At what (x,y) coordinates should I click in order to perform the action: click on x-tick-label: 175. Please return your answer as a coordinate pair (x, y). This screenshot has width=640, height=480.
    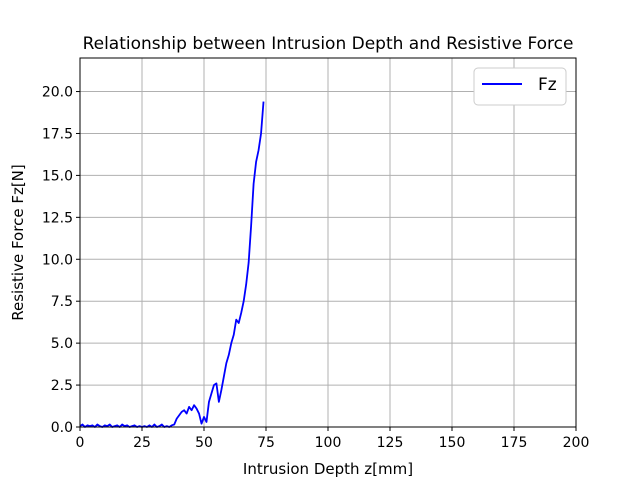
    Looking at the image, I should click on (514, 443).